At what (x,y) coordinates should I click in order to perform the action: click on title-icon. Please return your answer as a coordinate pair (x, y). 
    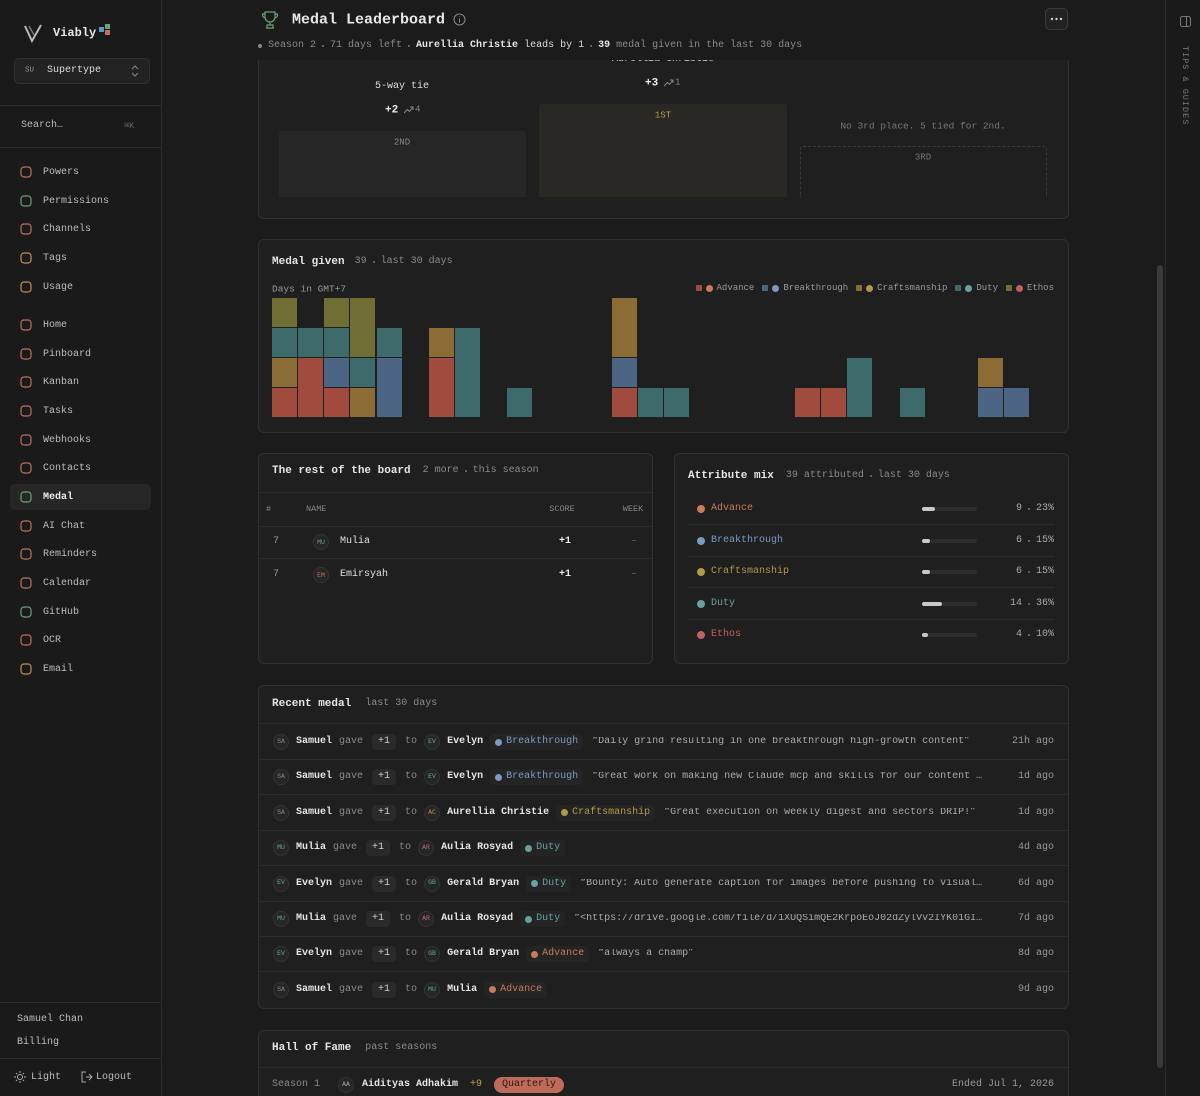
    Looking at the image, I should click on (270, 20).